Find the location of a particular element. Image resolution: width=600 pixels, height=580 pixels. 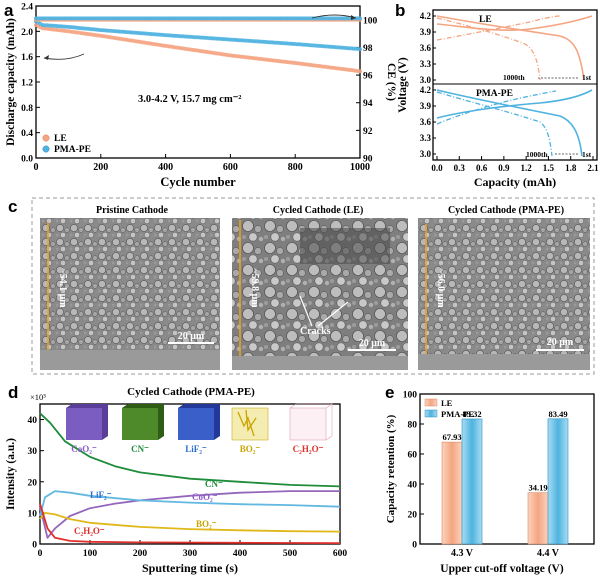

inset-cube-c2h2o is located at coordinates (308, 424).